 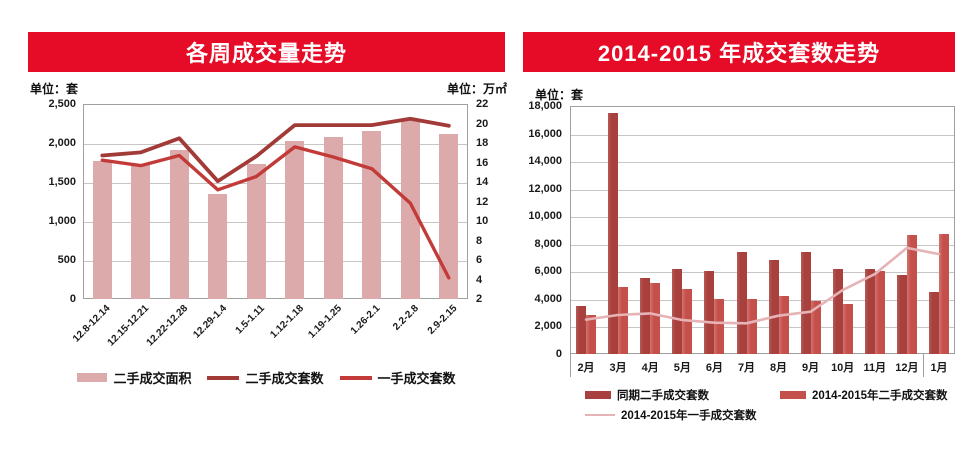 I want to click on legend-item: 同期二手成交套数, so click(x=647, y=395).